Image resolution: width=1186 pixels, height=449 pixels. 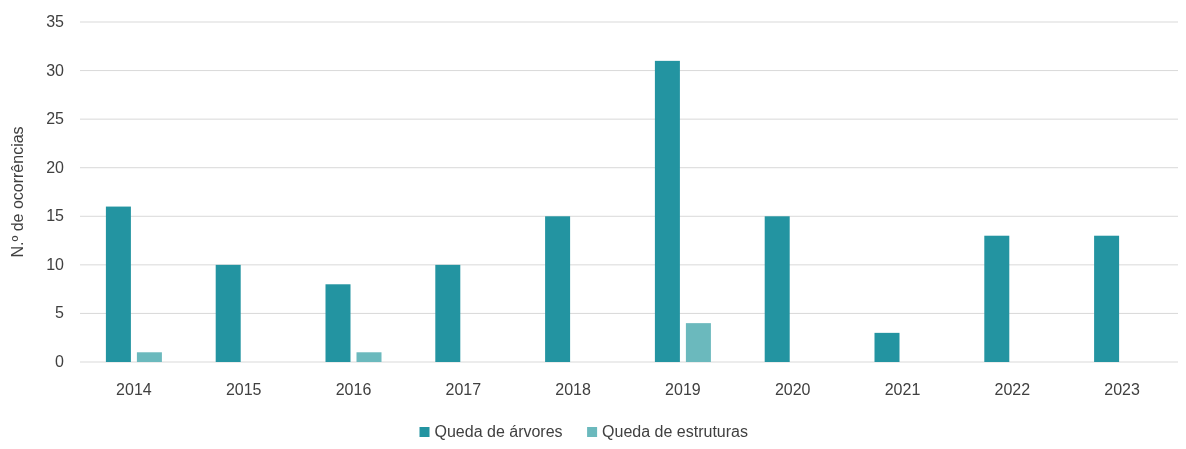 I want to click on y-tick-label: 25, so click(x=55, y=119).